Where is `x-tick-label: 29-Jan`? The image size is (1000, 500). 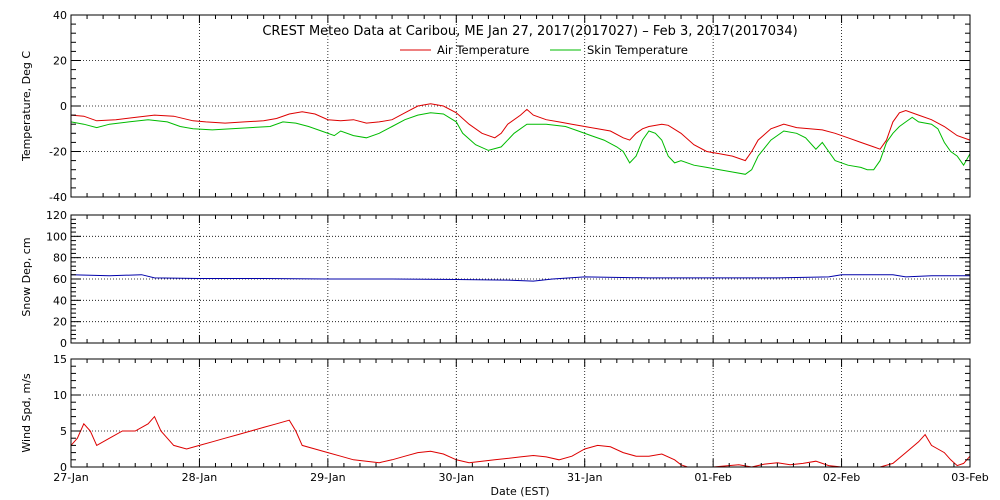
x-tick-label: 29-Jan is located at coordinates (328, 477).